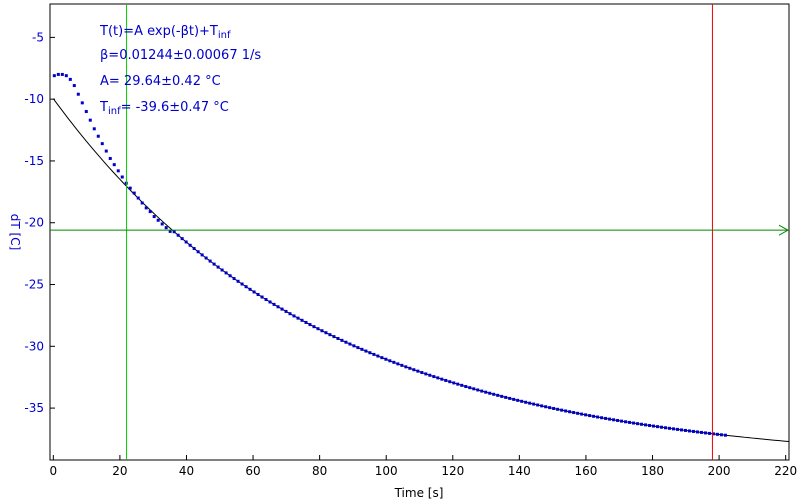 Image resolution: width=800 pixels, height=504 pixels. I want to click on x-tick-label: 0, so click(54, 471).